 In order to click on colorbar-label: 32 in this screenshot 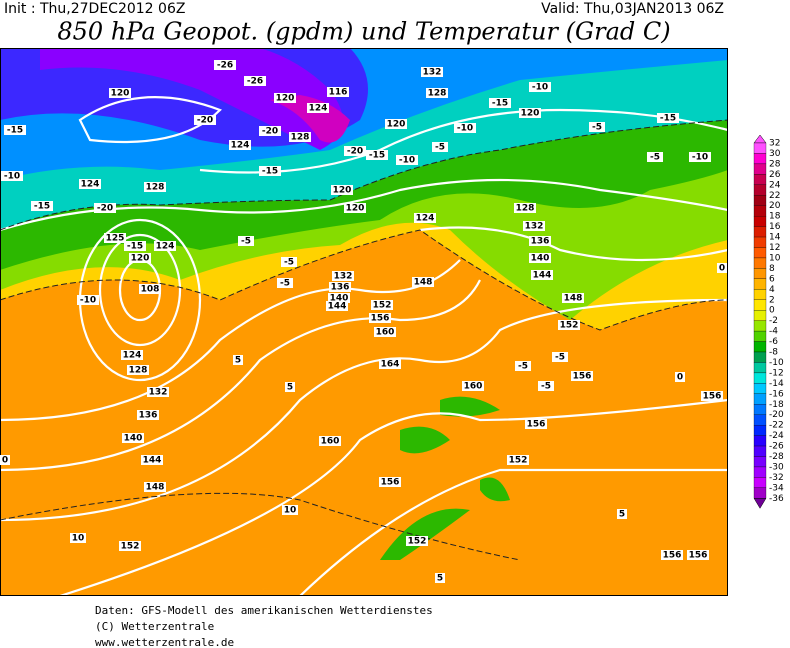, I will do `click(774, 144)`.